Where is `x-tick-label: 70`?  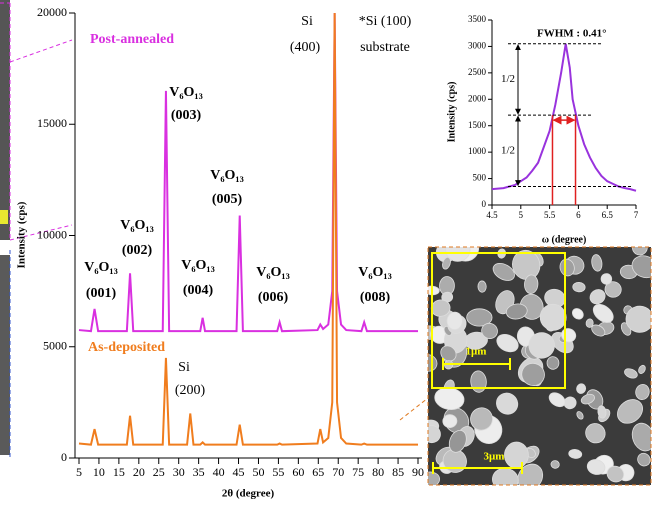 x-tick-label: 70 is located at coordinates (338, 472).